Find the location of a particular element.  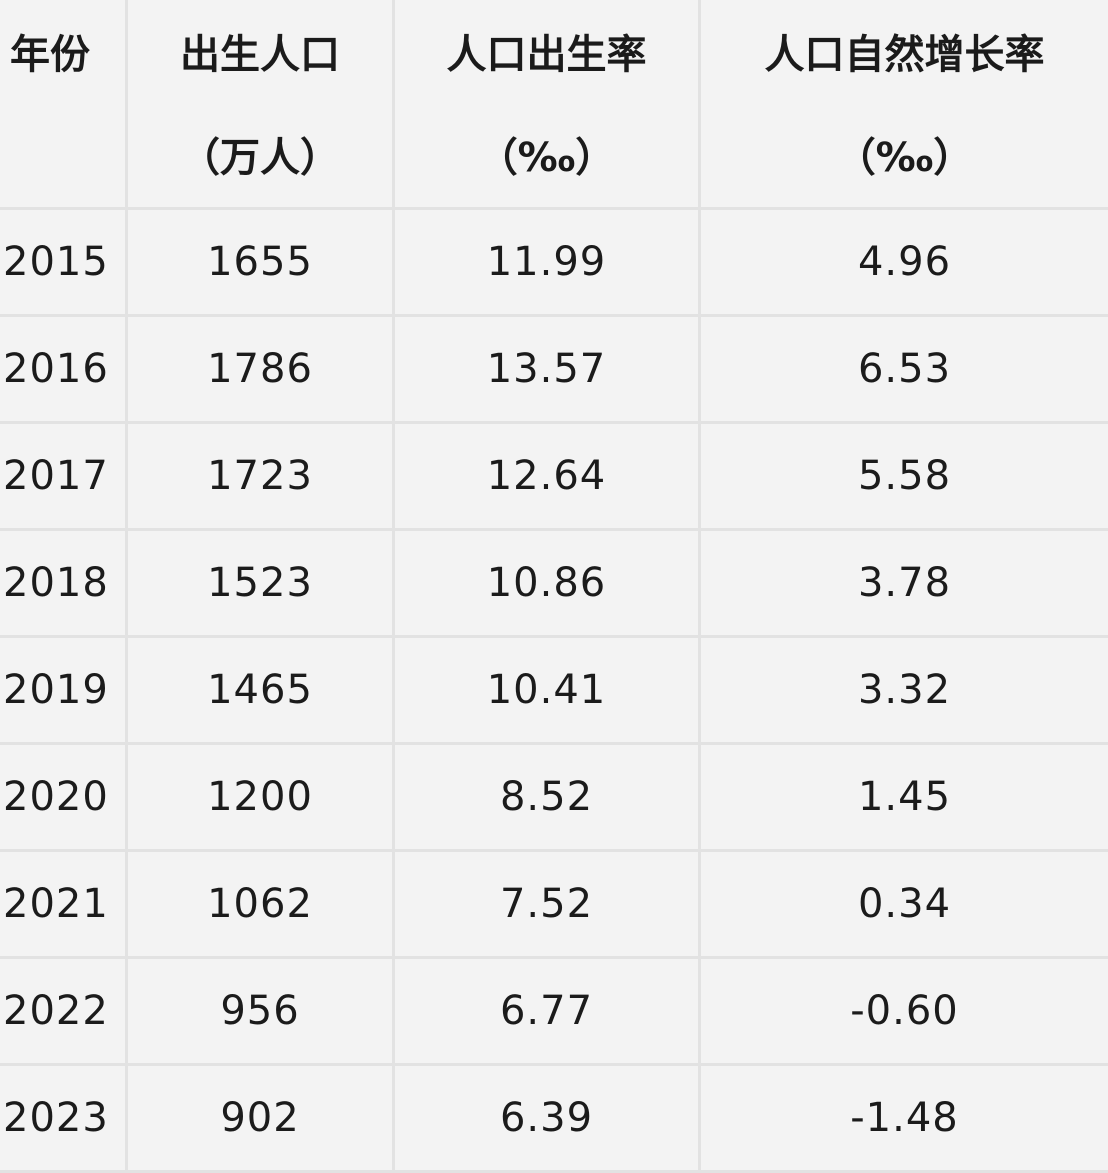

table-row: 2017 1723 12.64 5.58 is located at coordinates (554, 477).